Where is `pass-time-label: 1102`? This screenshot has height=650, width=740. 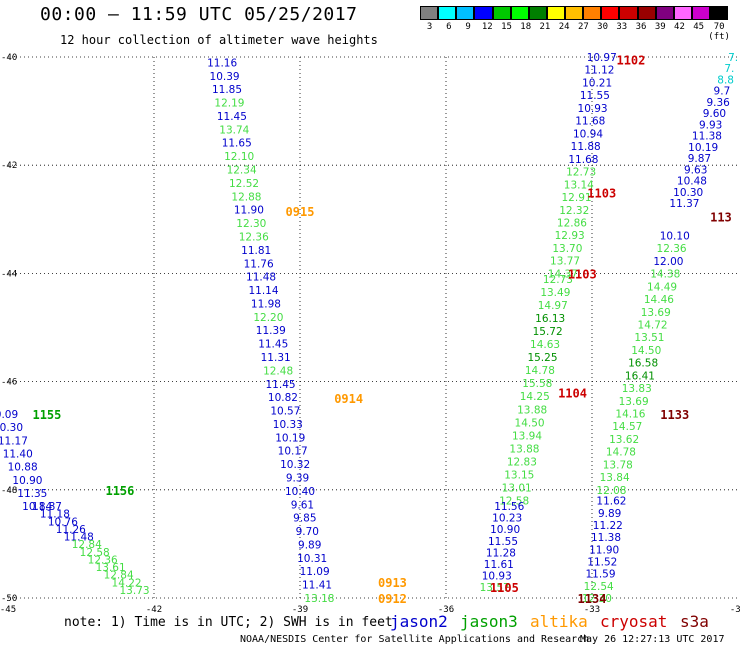
pass-time-label: 1102 is located at coordinates (630, 61).